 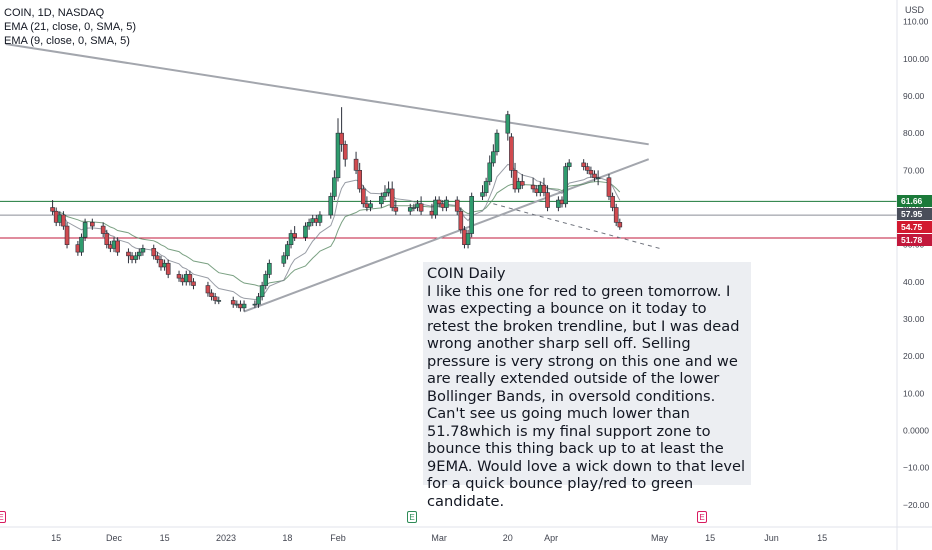 What do you see at coordinates (660, 538) in the screenshot?
I see `time-tick-label: May` at bounding box center [660, 538].